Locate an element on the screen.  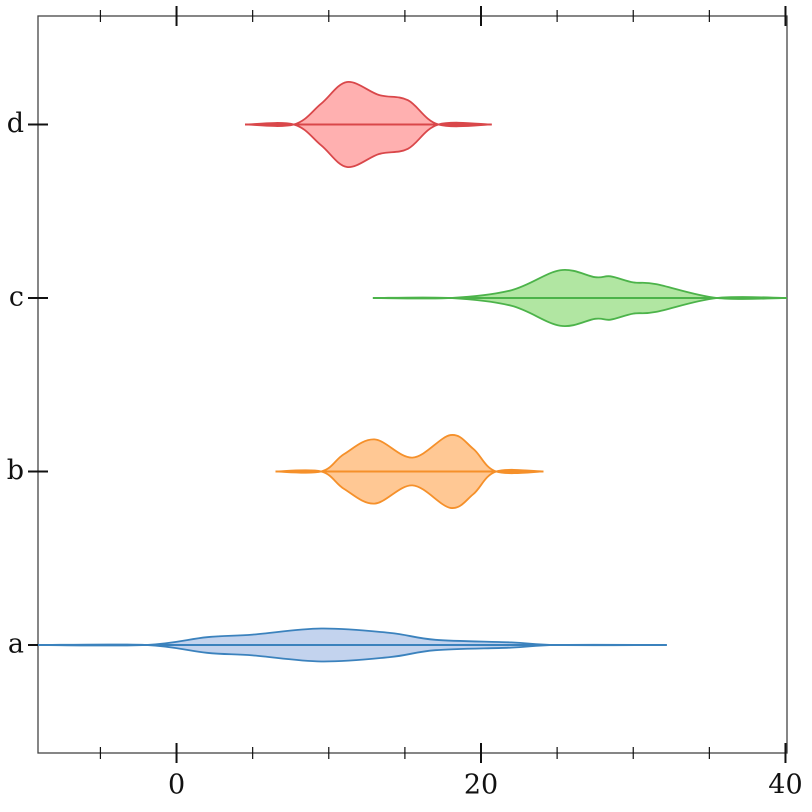
x-tick-label: 20 is located at coordinates (481, 785).